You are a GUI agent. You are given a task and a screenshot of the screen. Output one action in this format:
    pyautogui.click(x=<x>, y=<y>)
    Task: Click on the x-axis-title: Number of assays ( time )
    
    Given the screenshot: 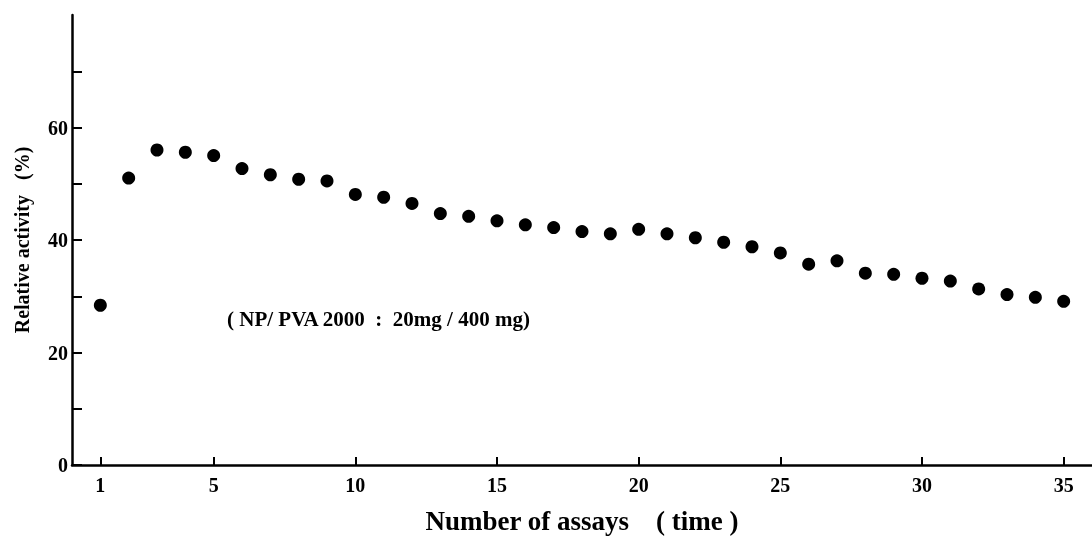 What is the action you would take?
    pyautogui.click(x=582, y=520)
    